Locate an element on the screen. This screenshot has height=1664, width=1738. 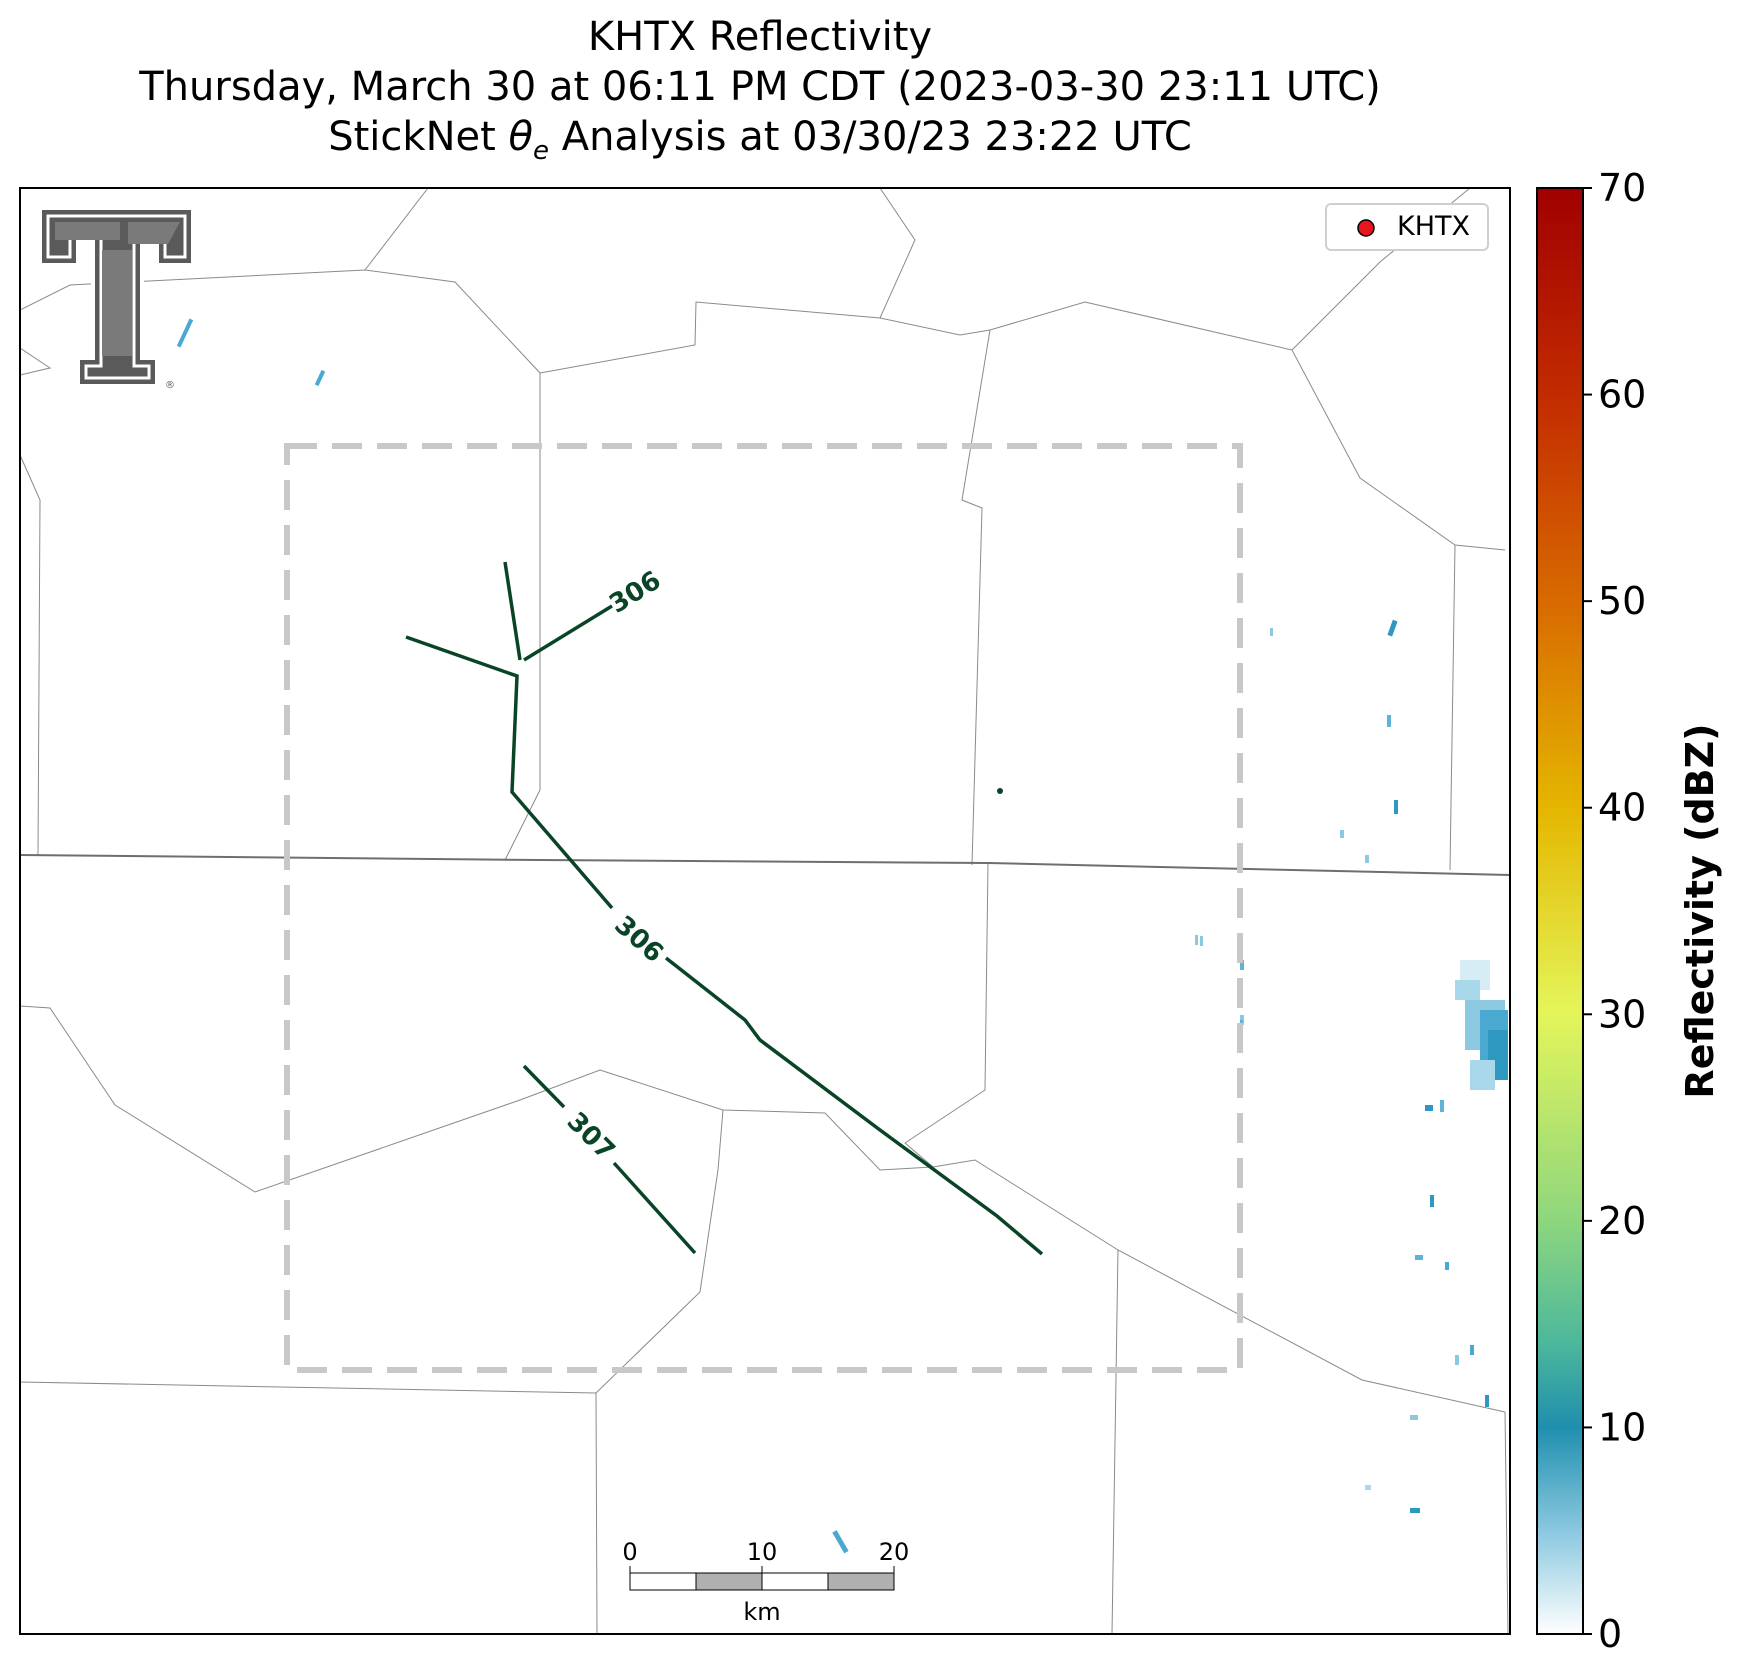
legend: KHTX is located at coordinates (1407, 227).